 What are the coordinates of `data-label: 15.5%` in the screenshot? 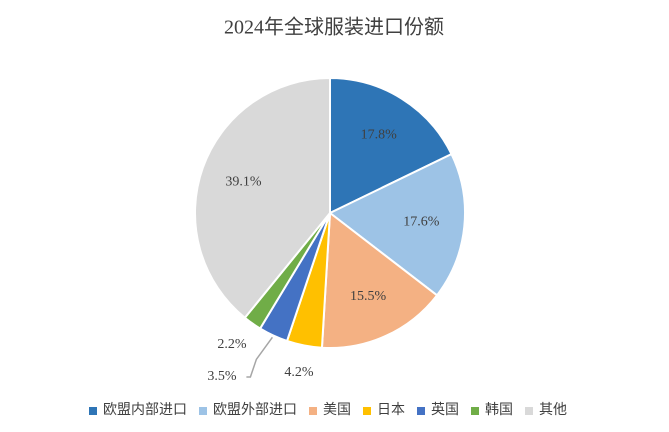 It's located at (368, 296).